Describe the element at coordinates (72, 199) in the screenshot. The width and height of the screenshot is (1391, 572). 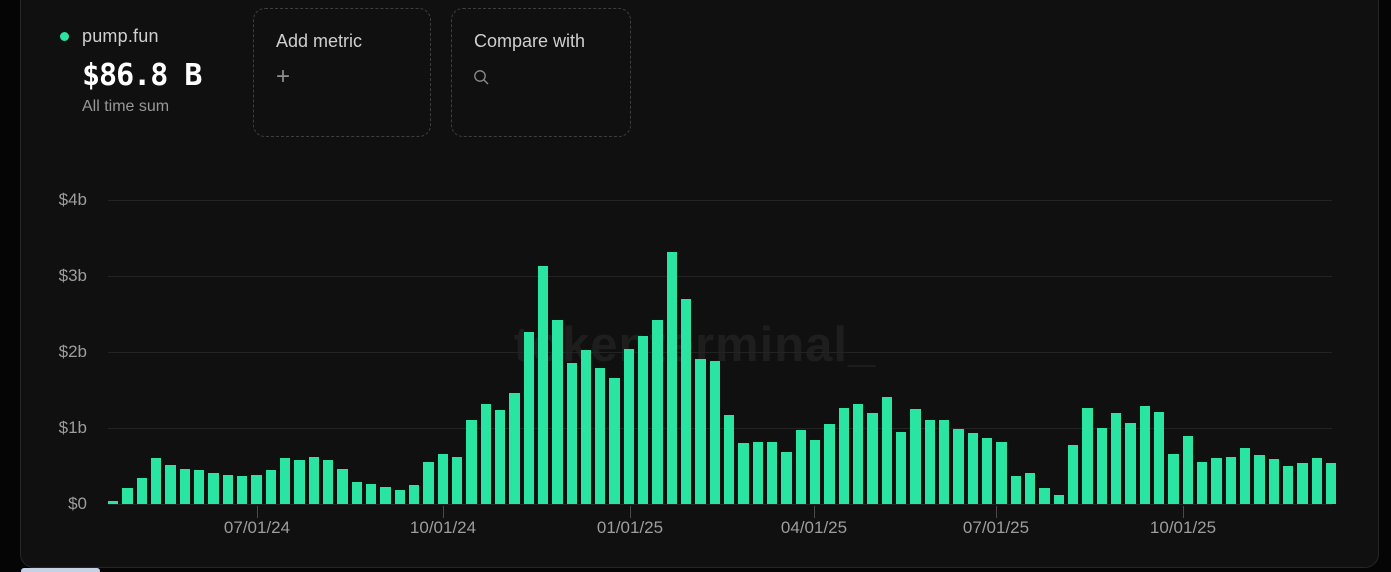
I see `y-axis-label: $4b` at that location.